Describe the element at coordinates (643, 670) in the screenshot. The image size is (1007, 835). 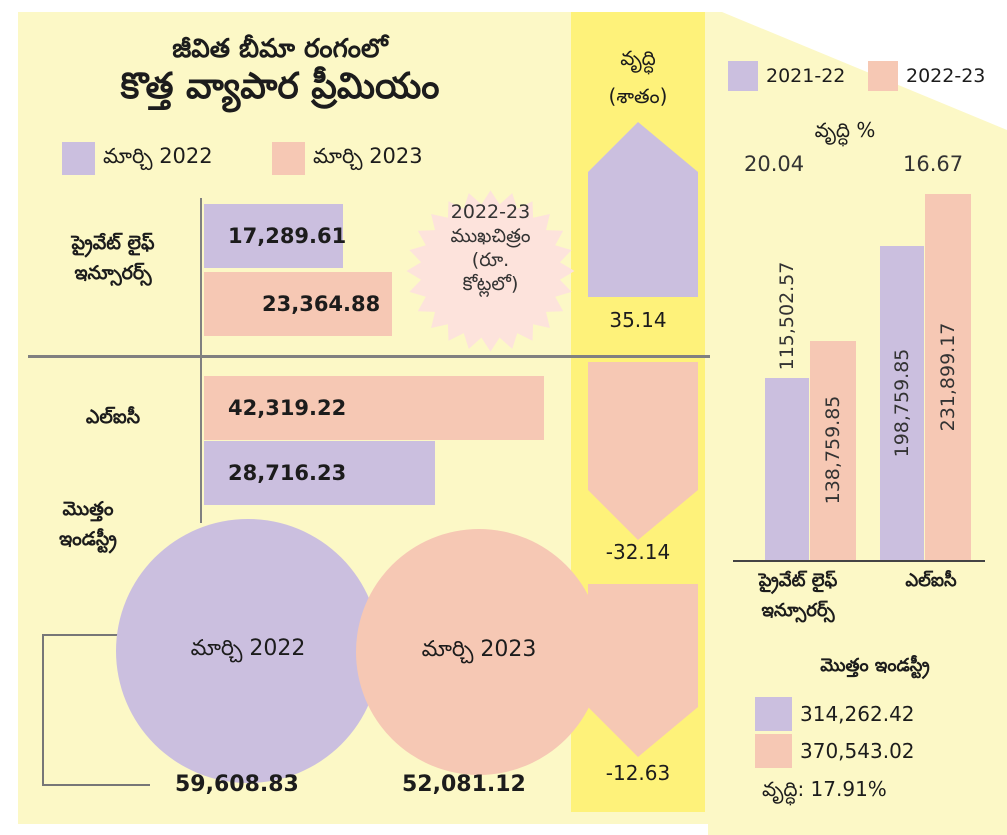
I see `growth-arrow-total` at that location.